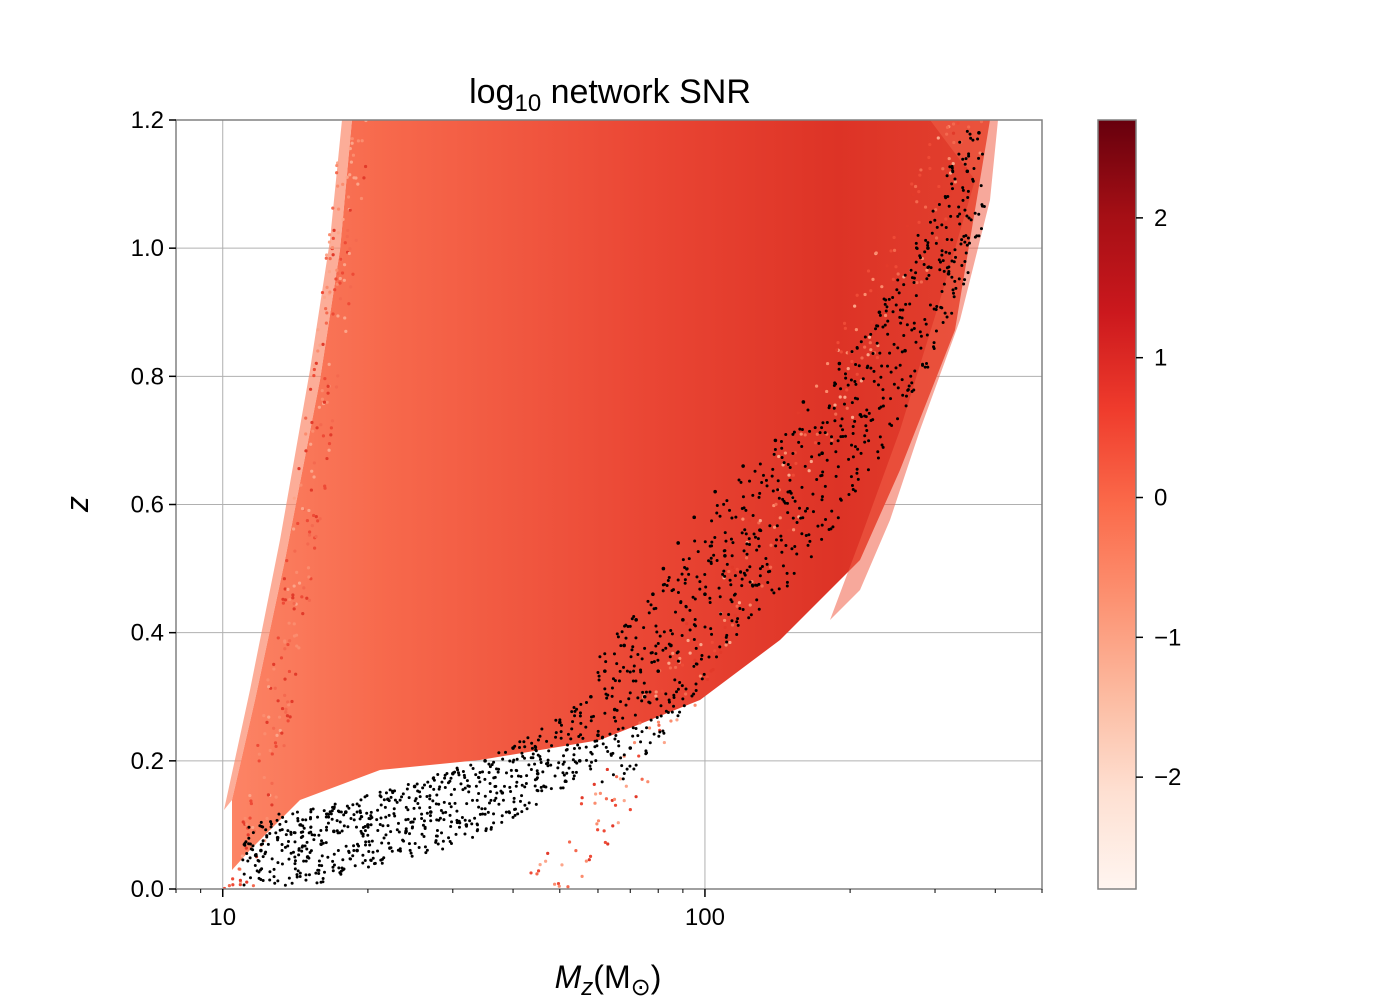 This screenshot has height=1000, width=1400. What do you see at coordinates (609, 910) in the screenshot?
I see `x-axis: 10 100` at bounding box center [609, 910].